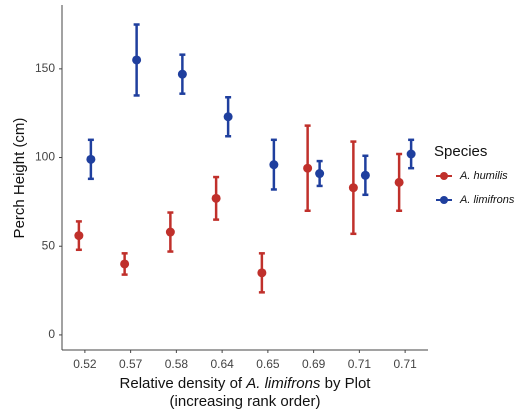  What do you see at coordinates (483, 176) in the screenshot?
I see `legend-label: A. humilis` at bounding box center [483, 176].